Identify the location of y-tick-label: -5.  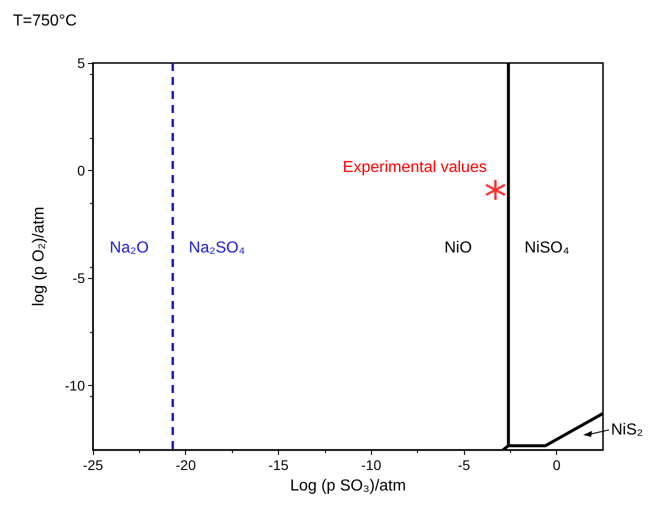
(79, 278).